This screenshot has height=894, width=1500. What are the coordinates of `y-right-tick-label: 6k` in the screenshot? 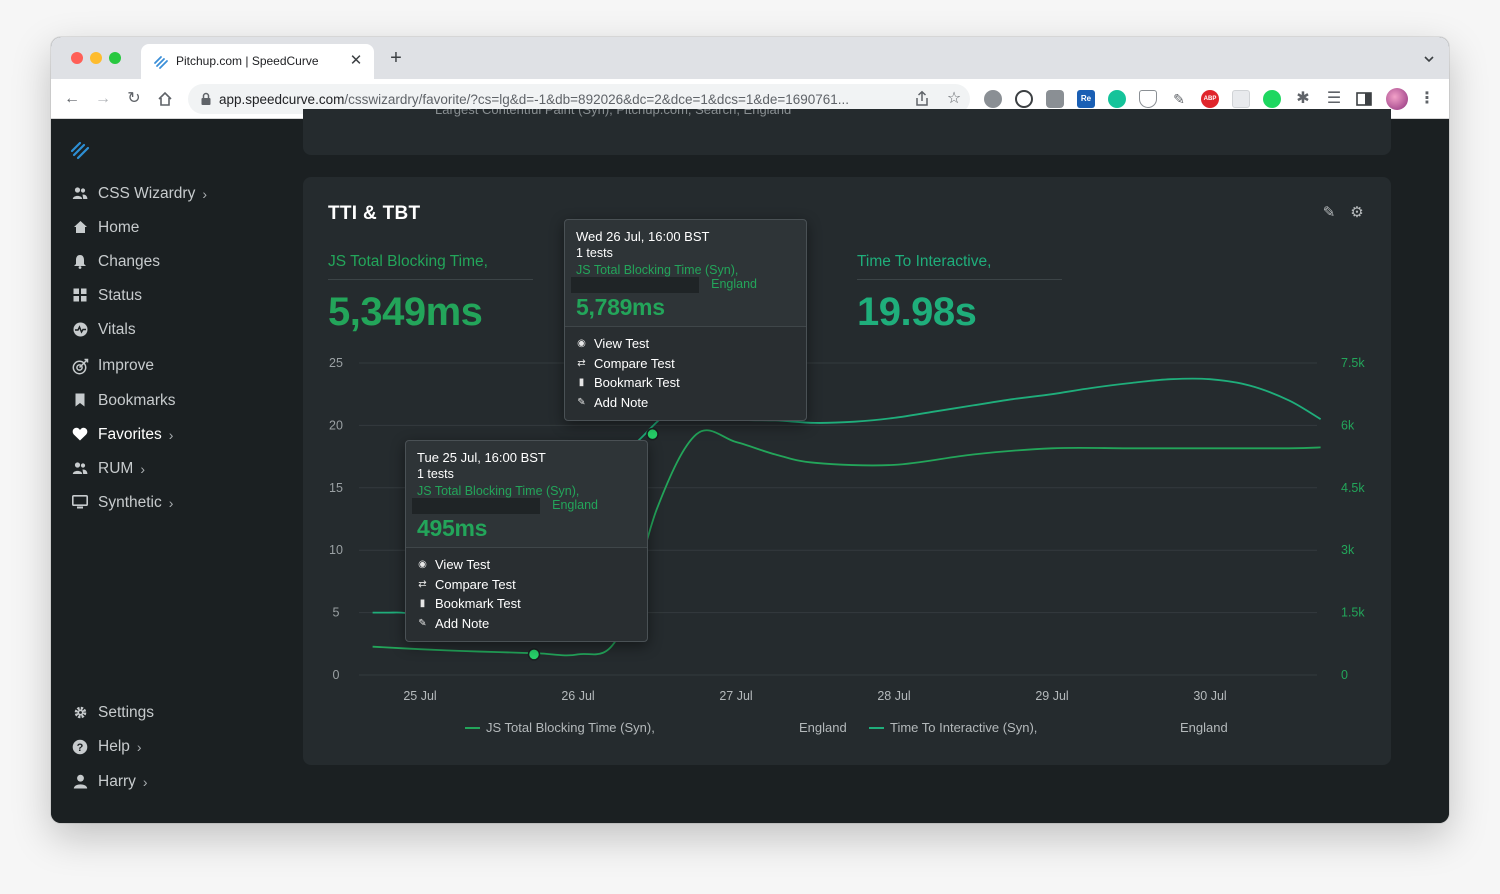 It's located at (1348, 425).